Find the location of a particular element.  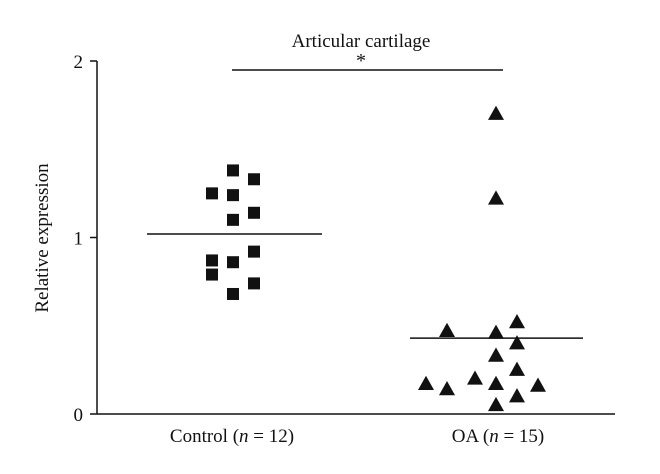

y-tick-label-1: 1 is located at coordinates (79, 239).